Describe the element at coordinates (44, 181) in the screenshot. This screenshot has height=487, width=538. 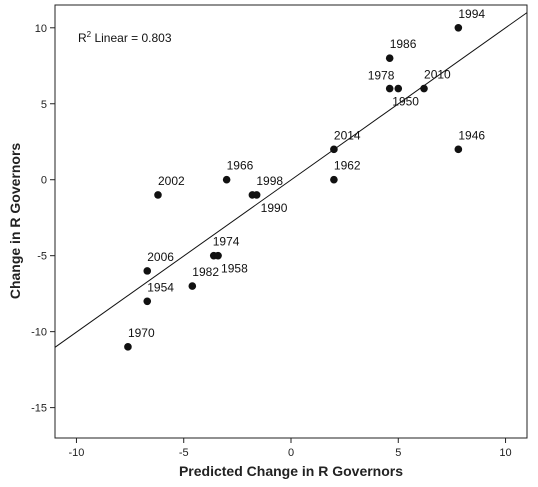
I see `y-tick-label: 0` at that location.